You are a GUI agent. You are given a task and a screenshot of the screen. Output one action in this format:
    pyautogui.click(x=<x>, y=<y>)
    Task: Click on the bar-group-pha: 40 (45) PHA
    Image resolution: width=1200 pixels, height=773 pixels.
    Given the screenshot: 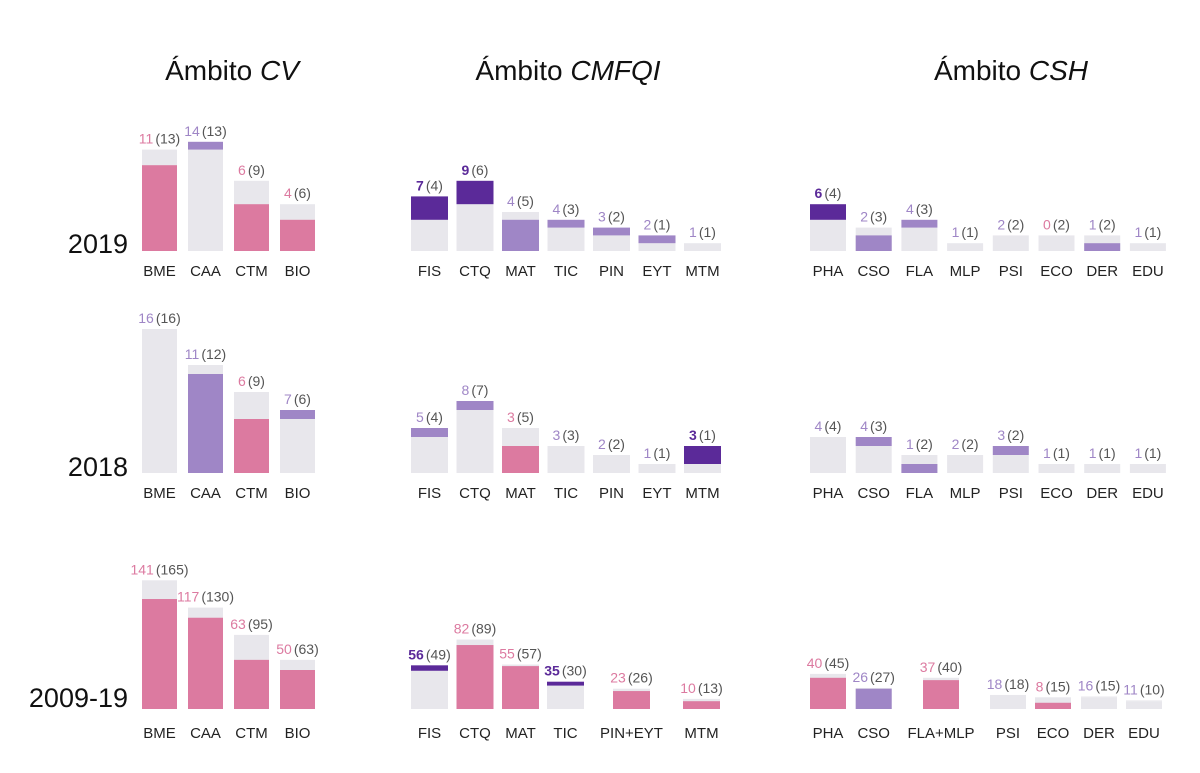 What is the action you would take?
    pyautogui.click(x=828, y=698)
    